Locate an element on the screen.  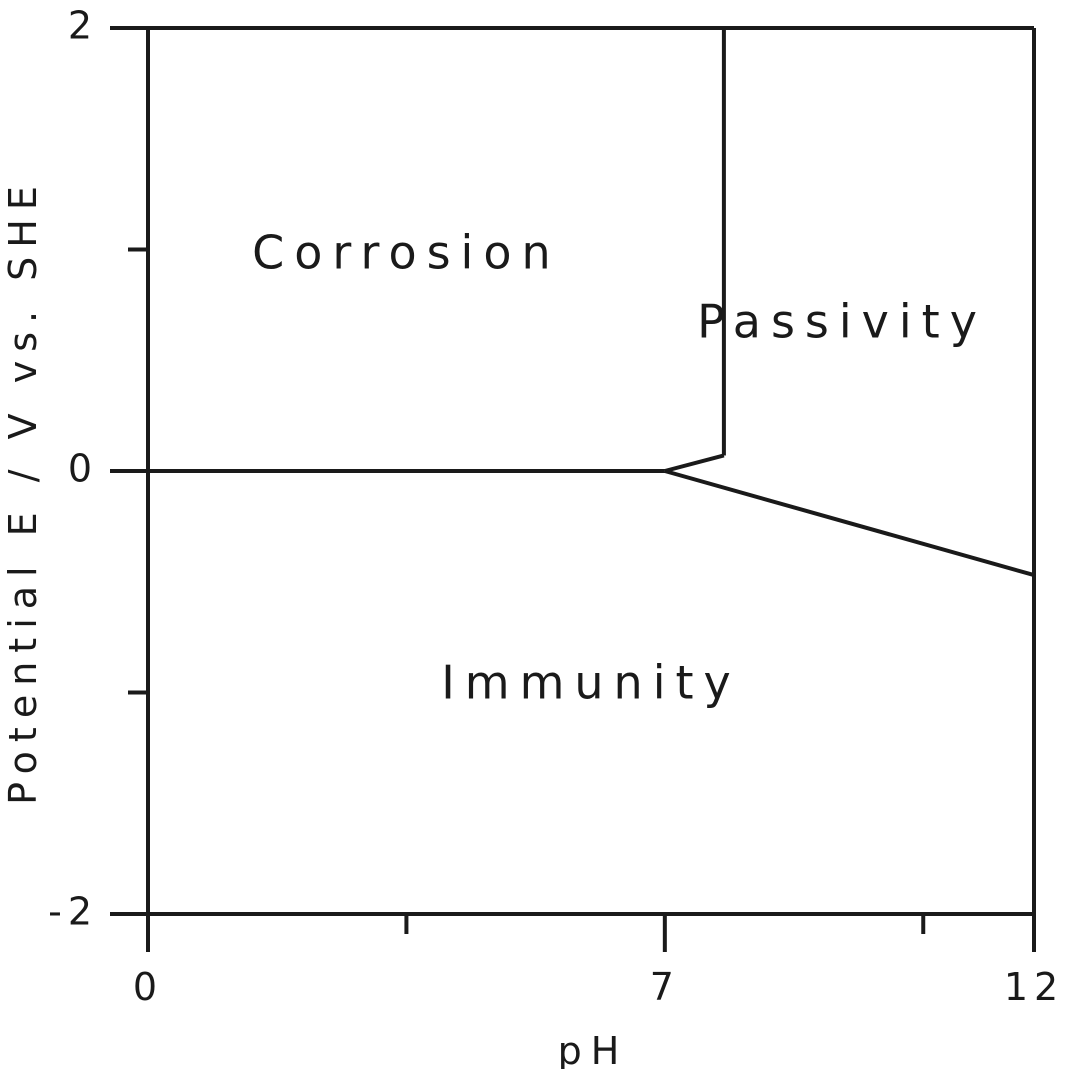
x-axis-title: pH is located at coordinates (593, 1049).